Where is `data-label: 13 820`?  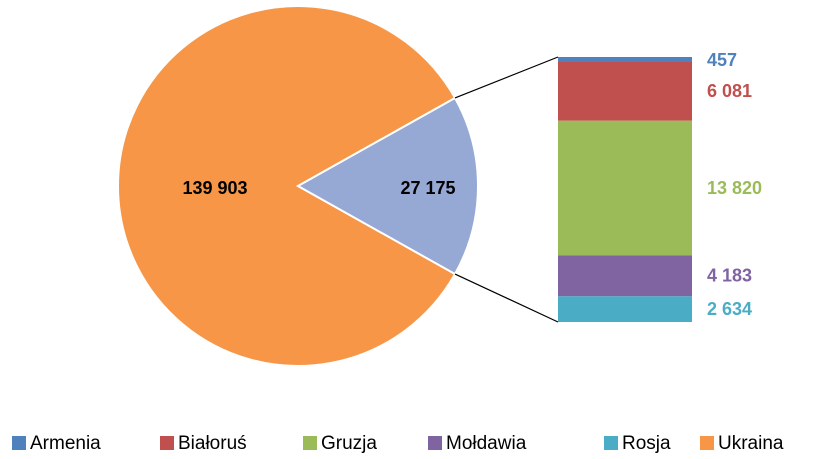
data-label: 13 820 is located at coordinates (734, 188).